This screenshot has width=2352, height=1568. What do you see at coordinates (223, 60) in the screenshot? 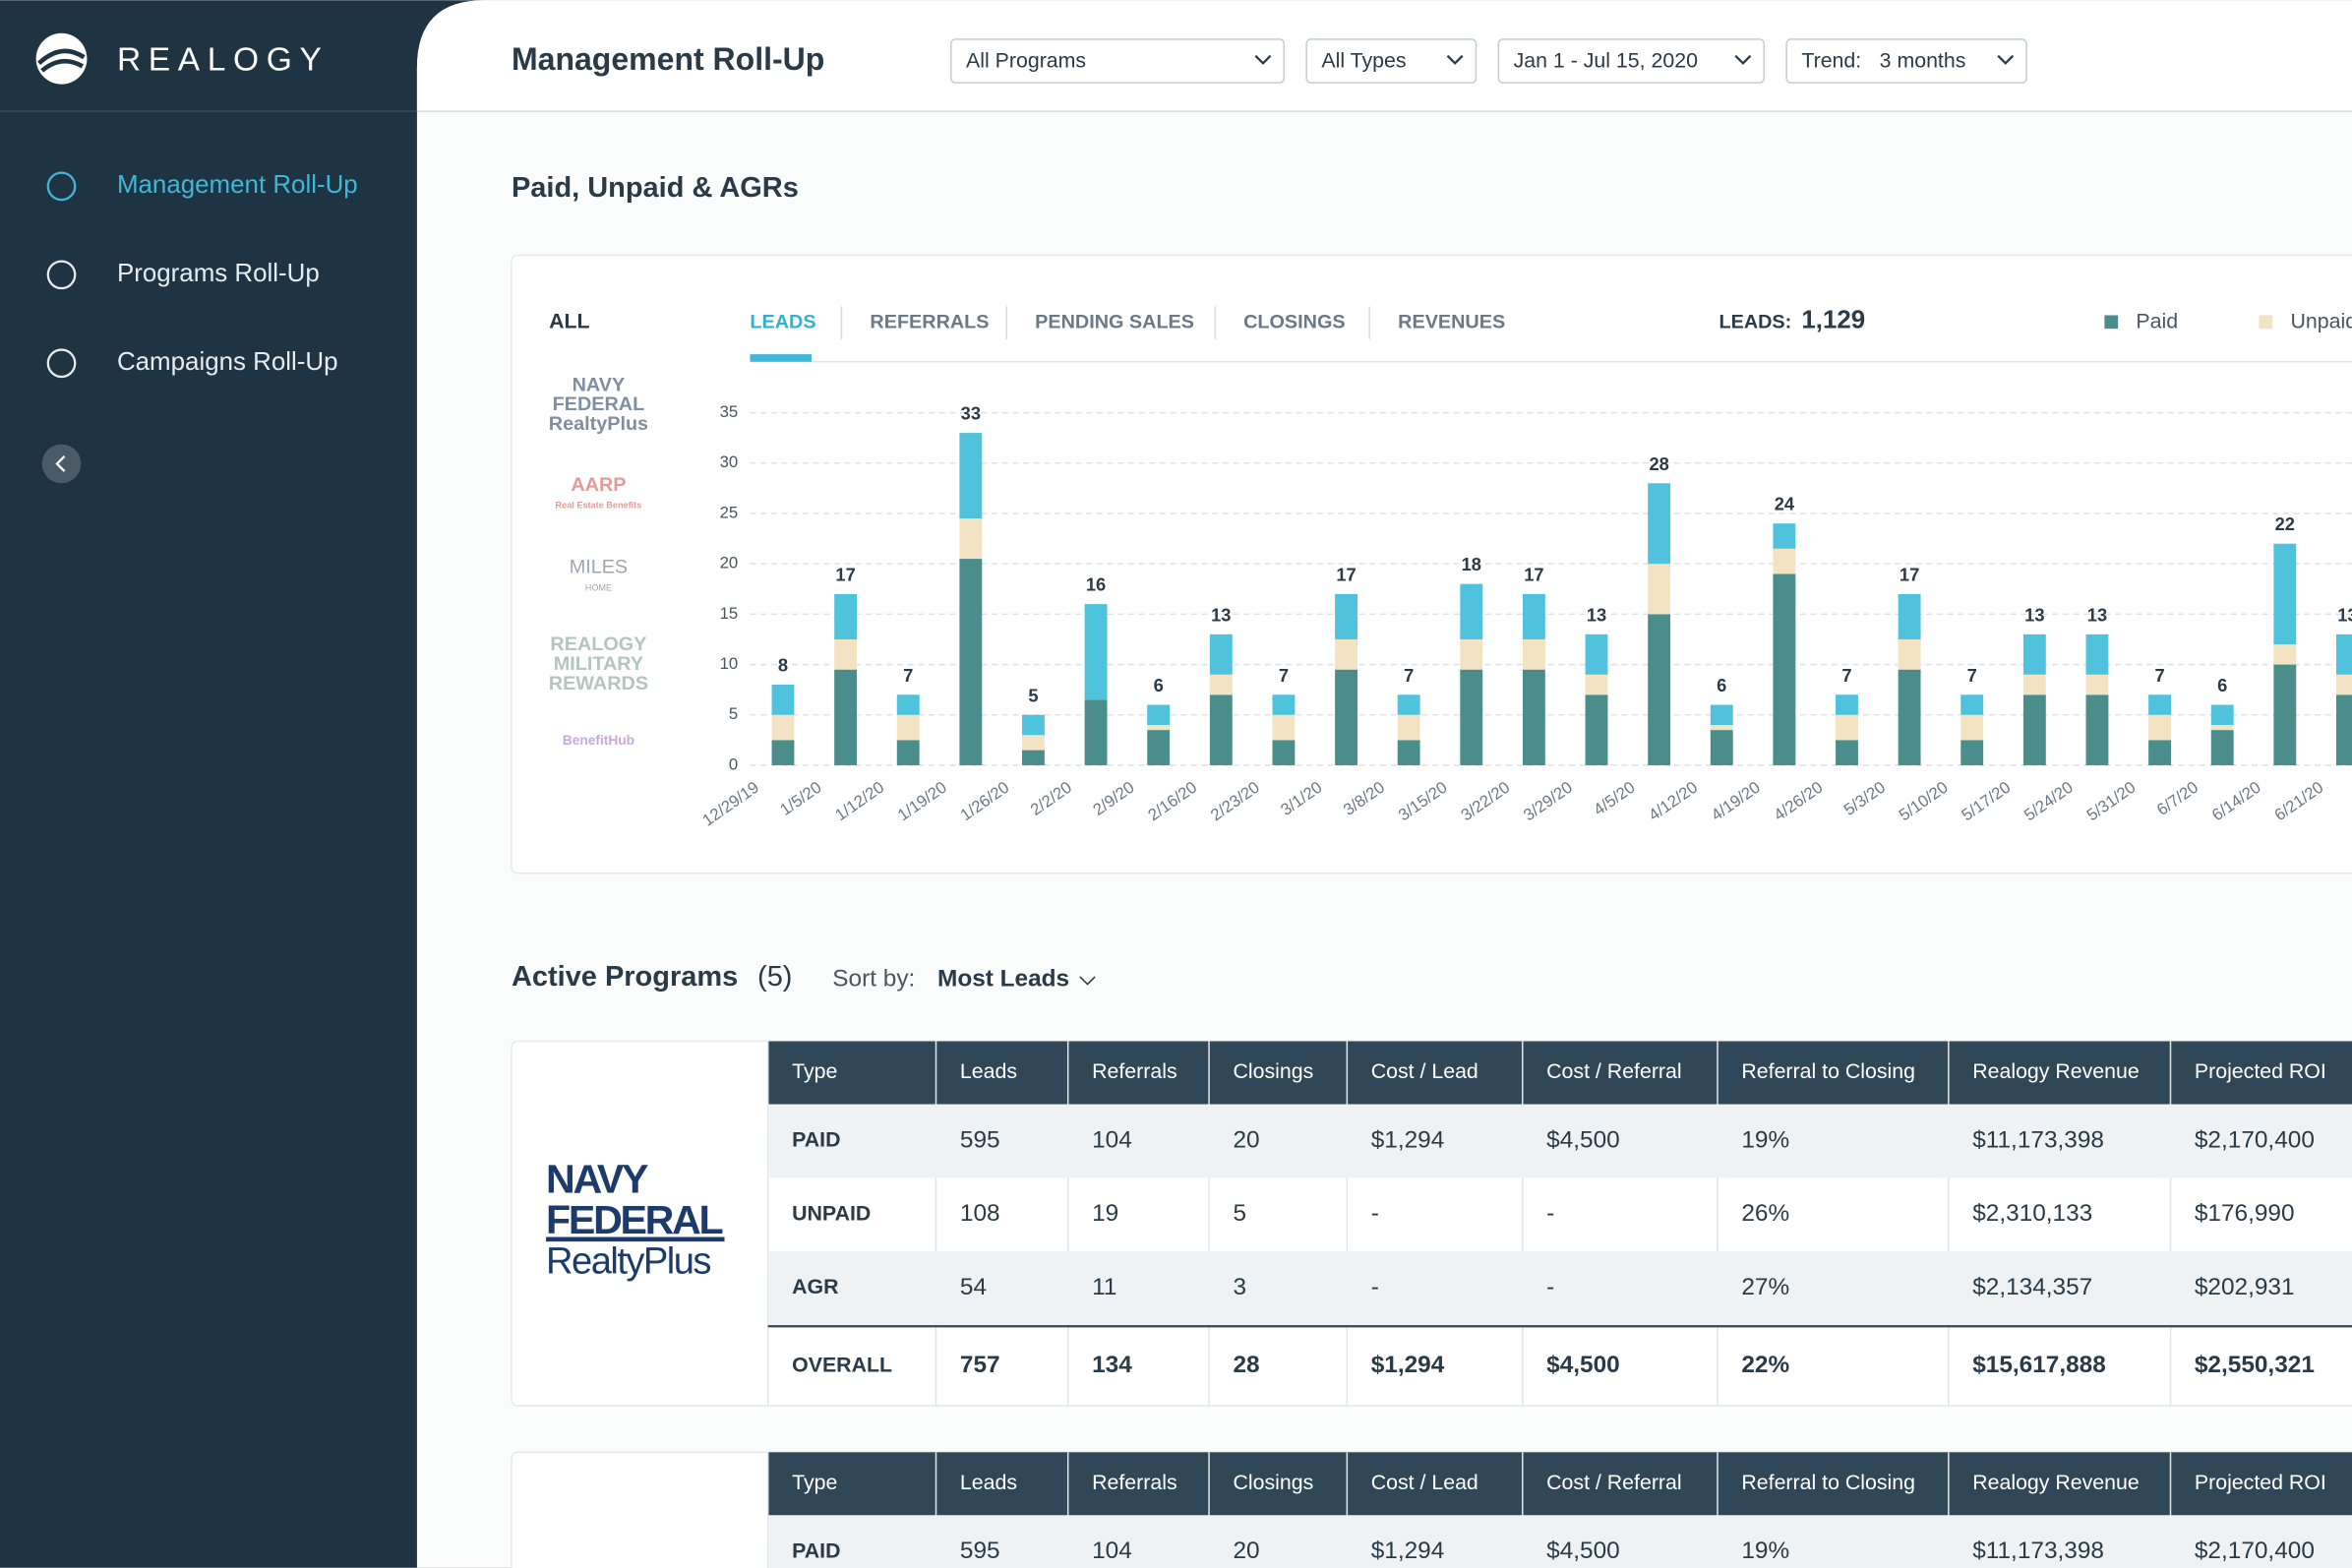
I see `brand-name: REALOGY` at bounding box center [223, 60].